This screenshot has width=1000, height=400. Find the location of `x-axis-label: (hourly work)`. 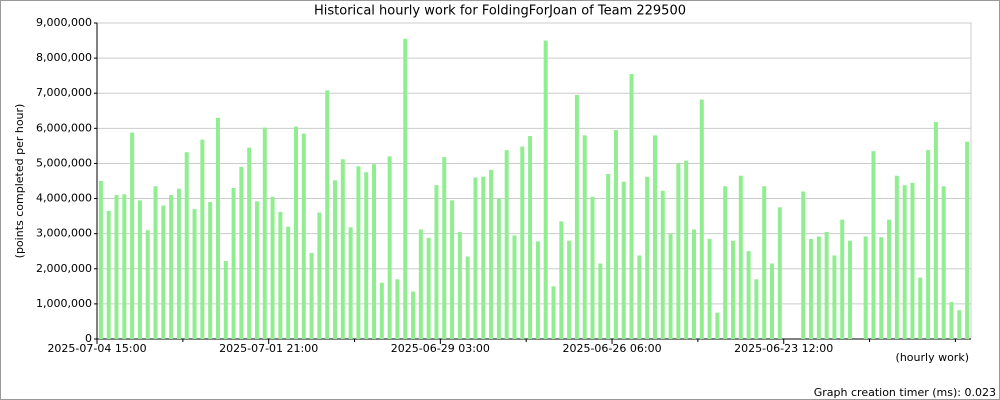

x-axis-label: (hourly work) is located at coordinates (932, 357).